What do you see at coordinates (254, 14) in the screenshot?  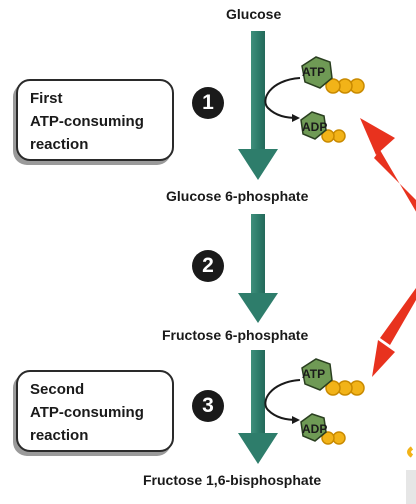 I see `compound-glucose: Glucose` at bounding box center [254, 14].